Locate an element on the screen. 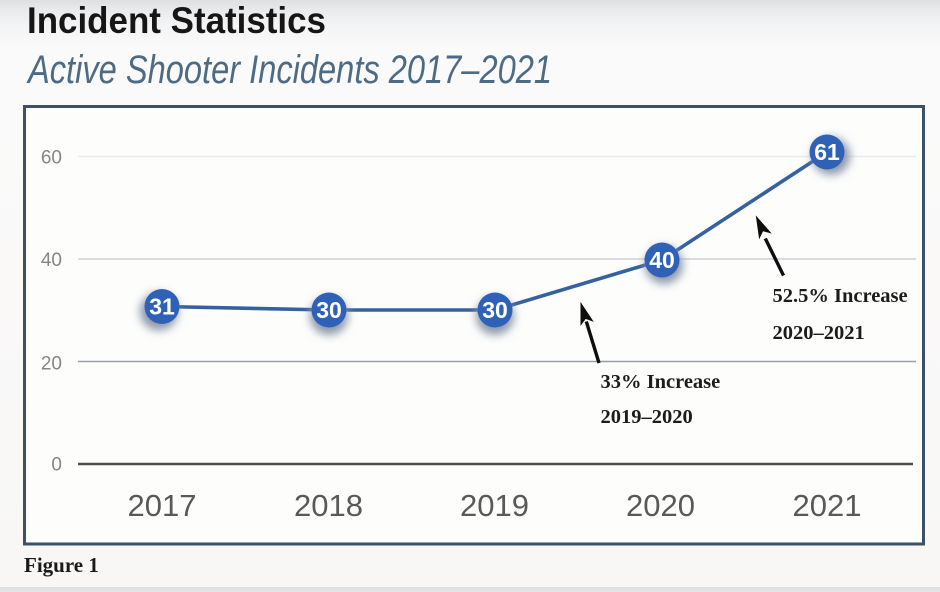  svg-text: 20 is located at coordinates (51, 364).